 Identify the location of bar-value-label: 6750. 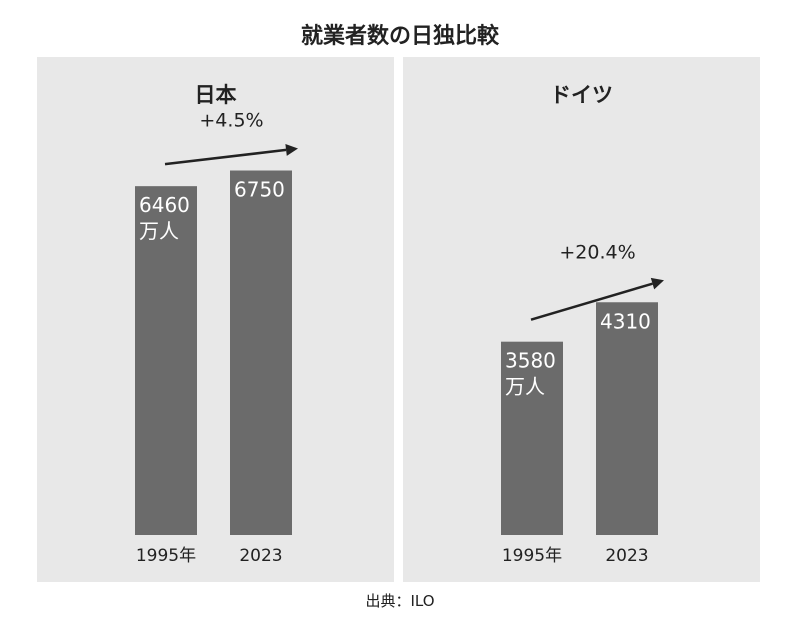
(259, 190).